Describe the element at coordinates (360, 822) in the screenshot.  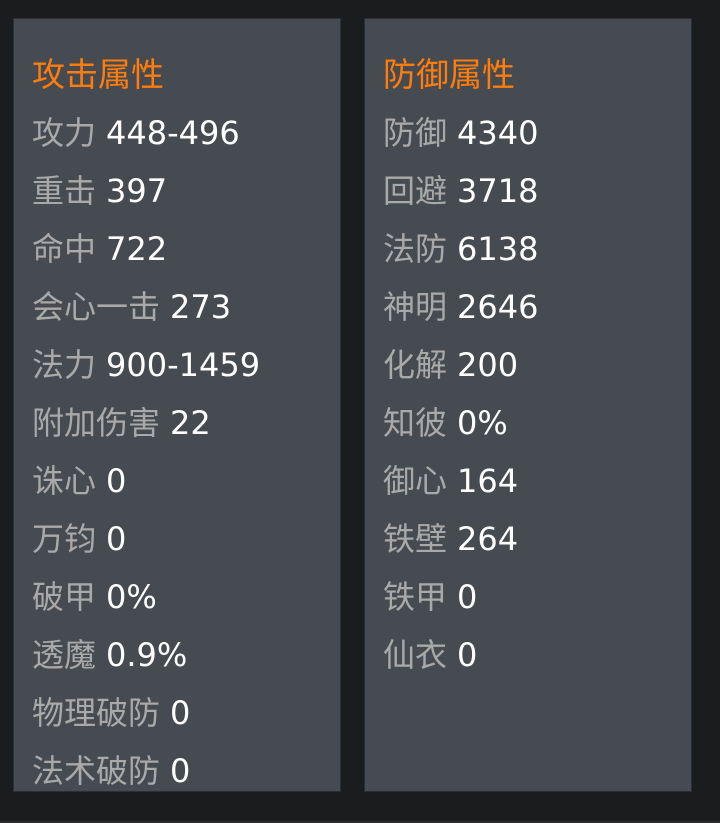
I see `bottom-divider` at that location.